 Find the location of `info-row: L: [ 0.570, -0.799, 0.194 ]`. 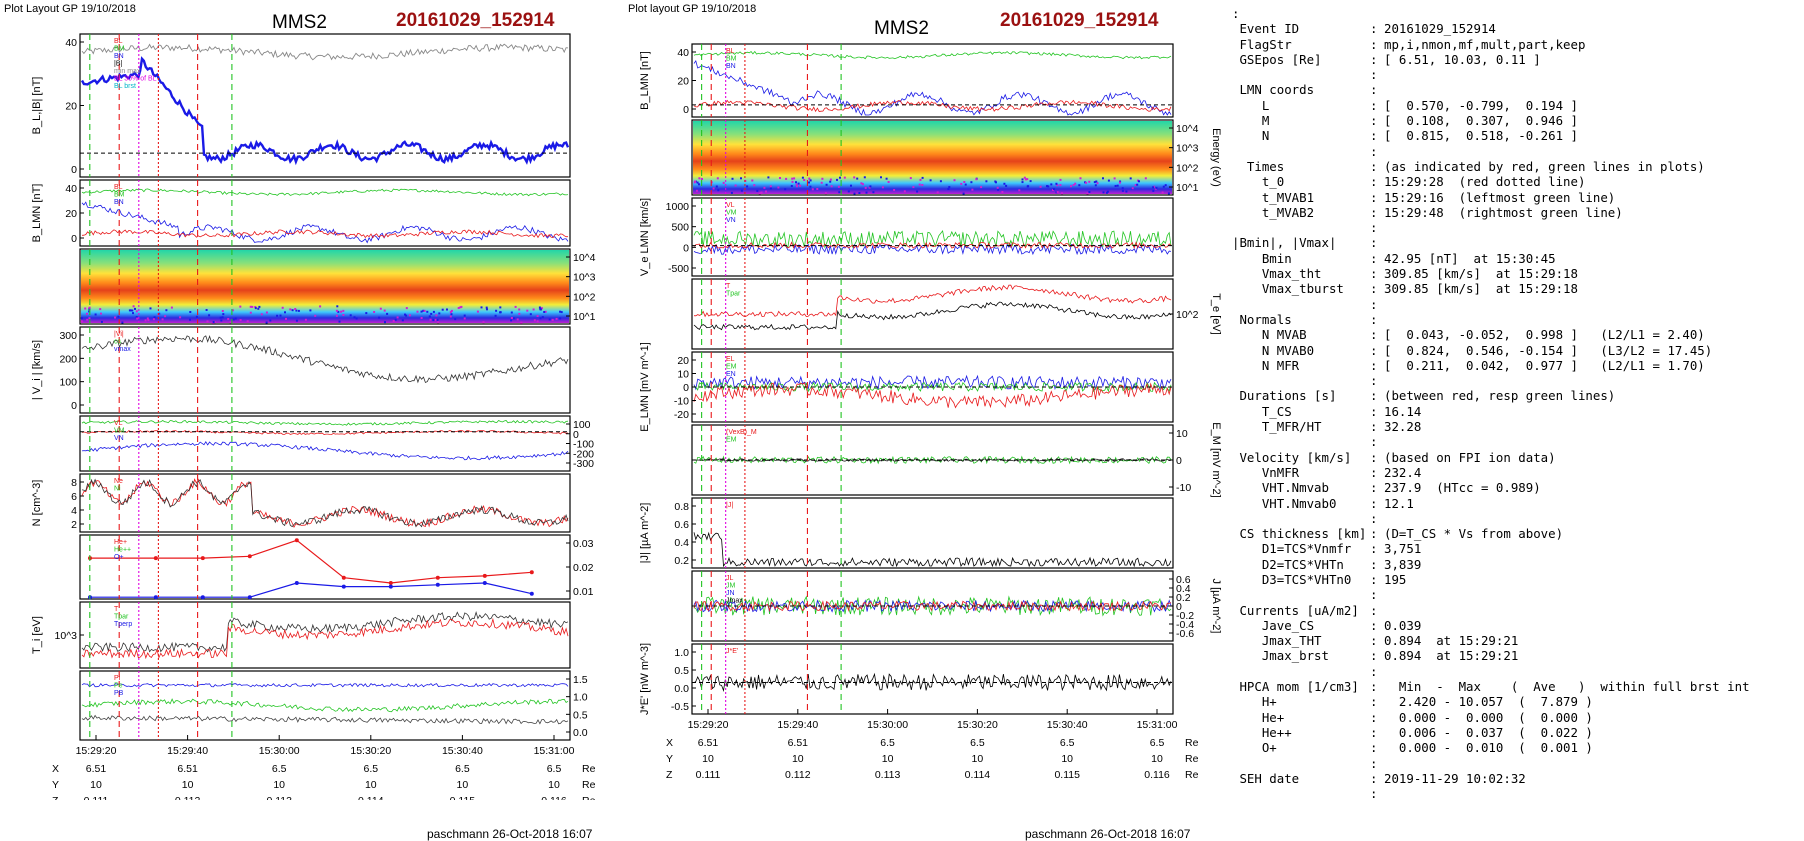

info-row: L: [ 0.570, -0.799, 0.194 ] is located at coordinates (1515, 105).